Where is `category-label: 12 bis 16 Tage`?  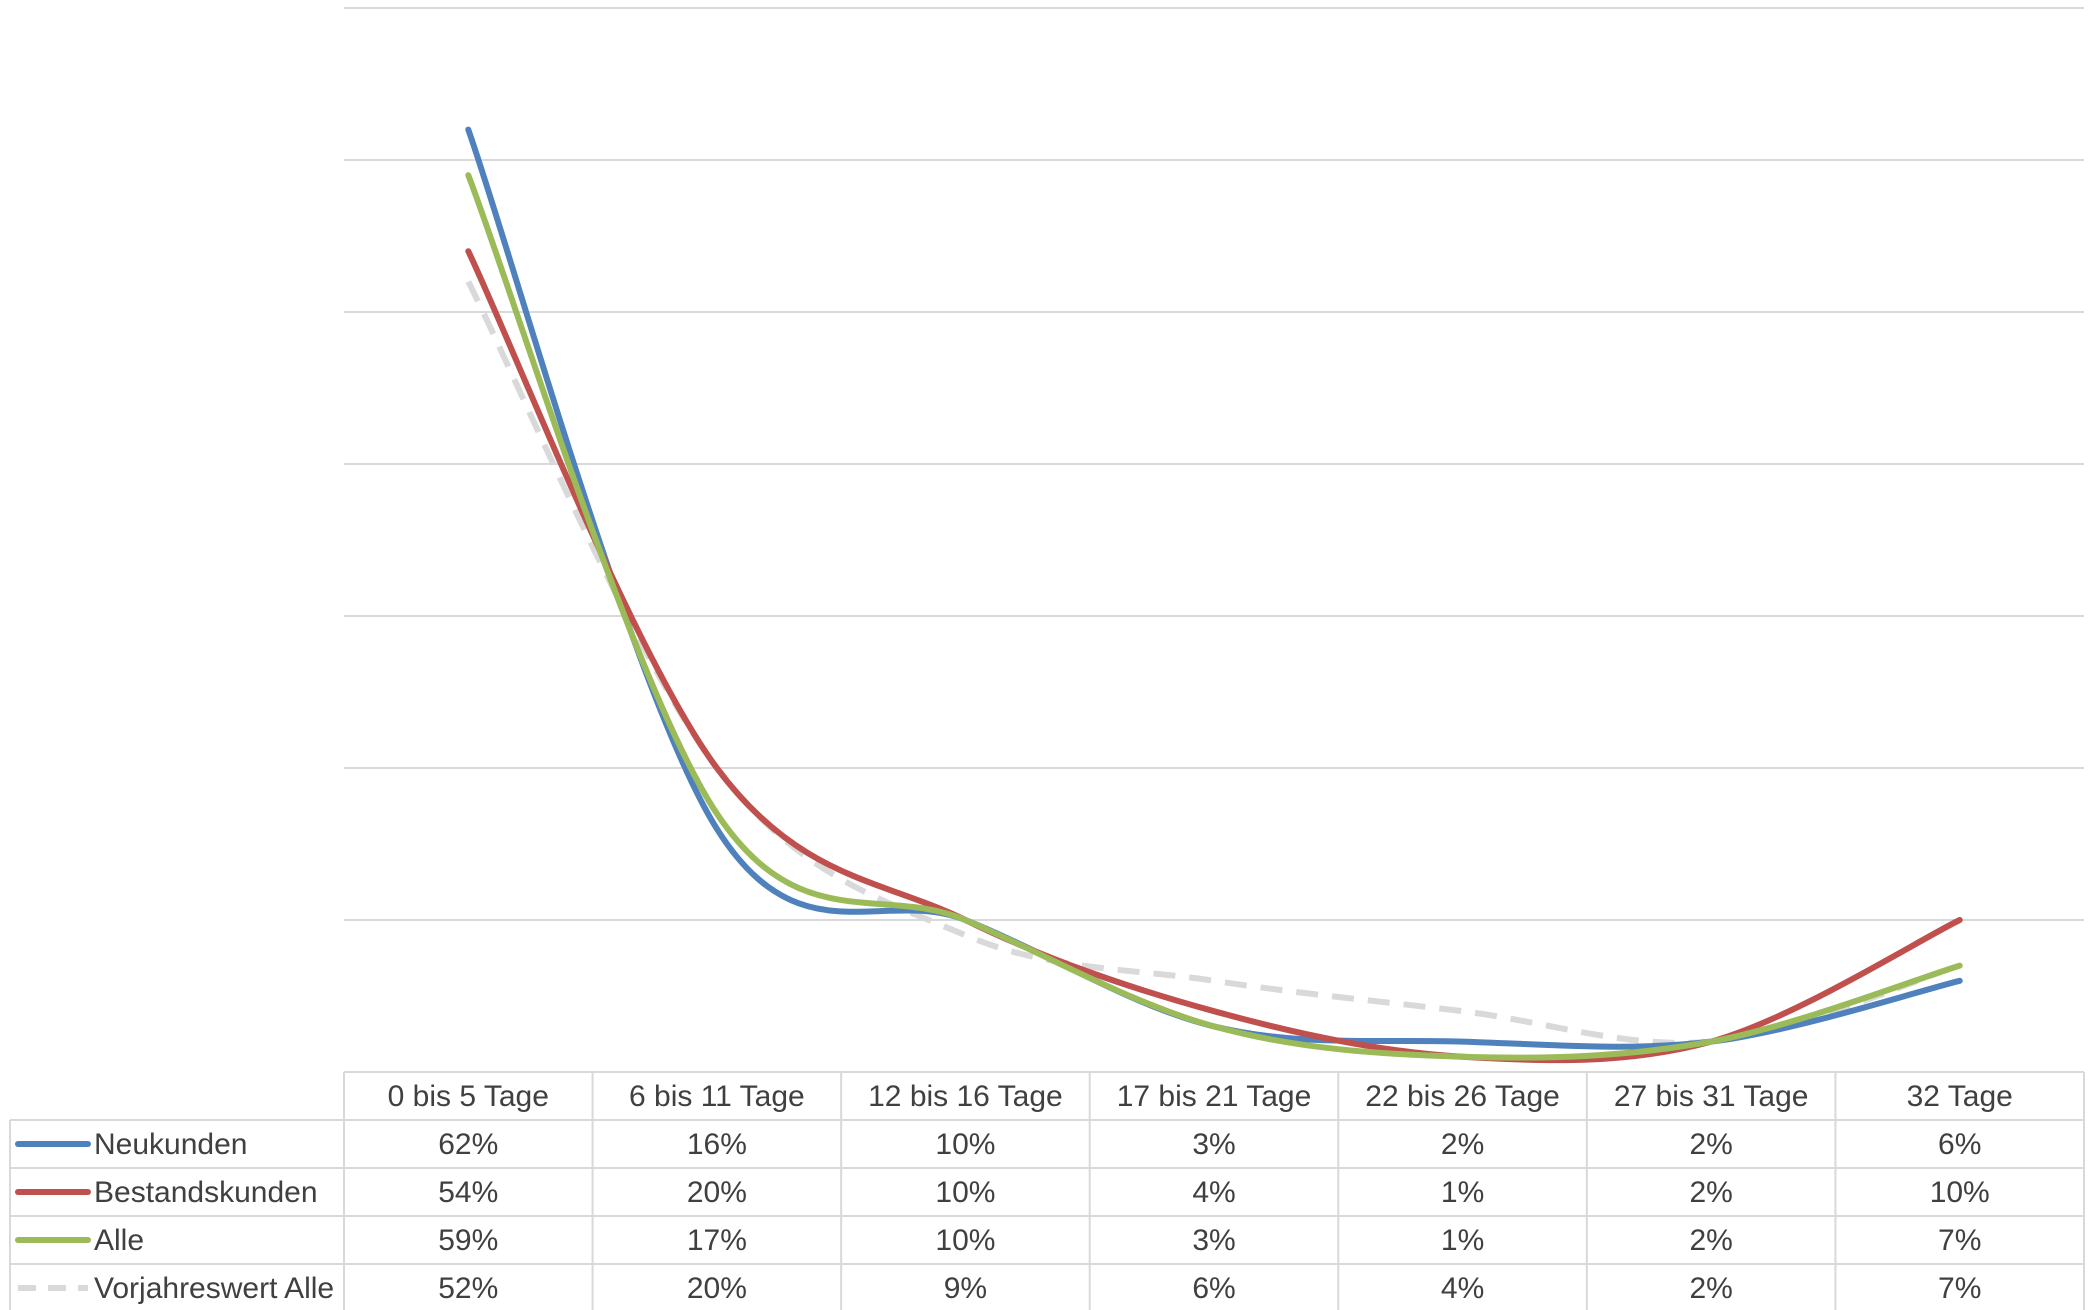
category-label: 12 bis 16 Tage is located at coordinates (965, 1096).